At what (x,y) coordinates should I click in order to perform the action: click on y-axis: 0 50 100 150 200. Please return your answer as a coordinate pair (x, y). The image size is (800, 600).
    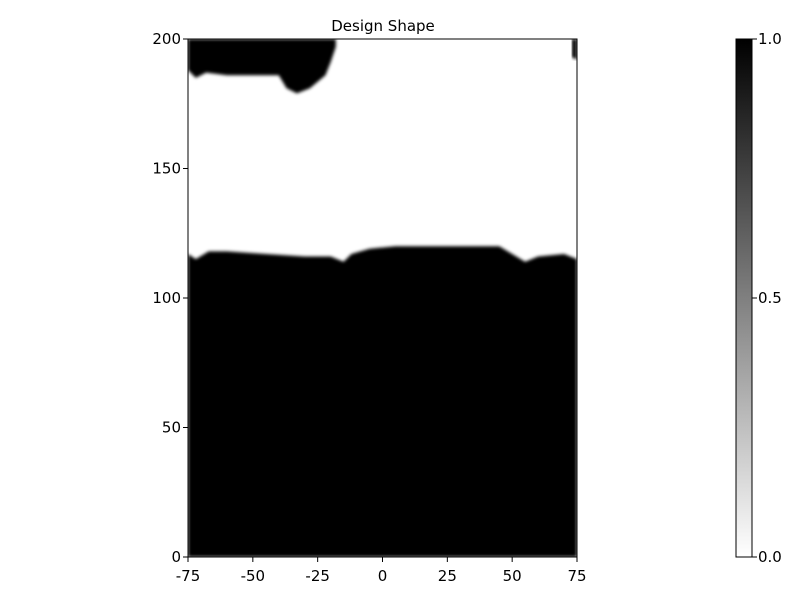
    Looking at the image, I should click on (170, 298).